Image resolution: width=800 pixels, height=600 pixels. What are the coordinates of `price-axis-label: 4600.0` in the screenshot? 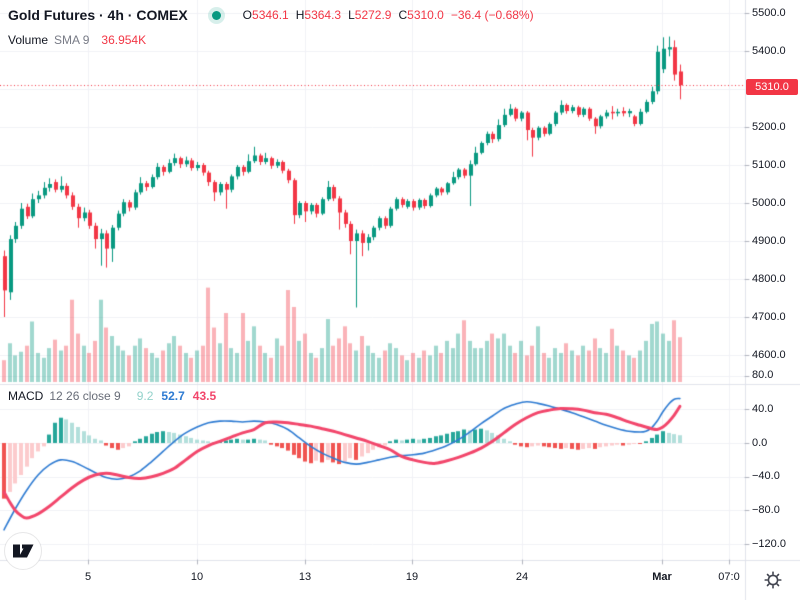 It's located at (769, 354).